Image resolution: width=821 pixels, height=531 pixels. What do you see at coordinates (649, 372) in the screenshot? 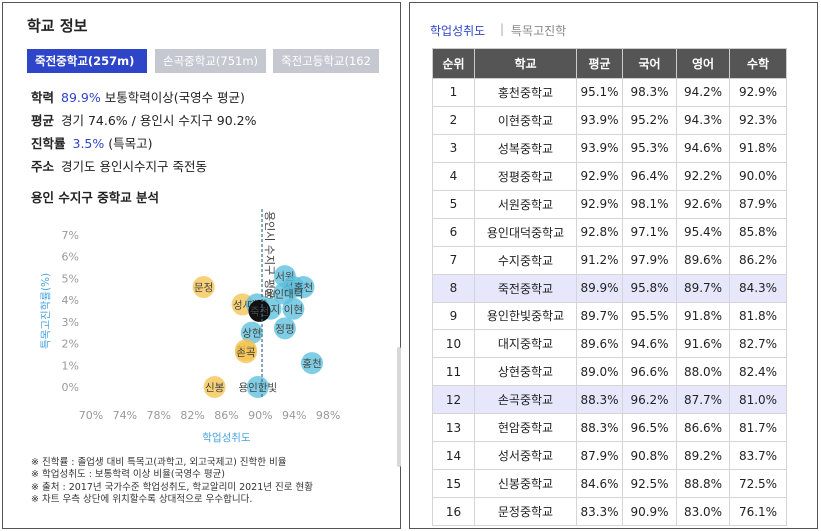
I see `cell-korean: 96.6%` at bounding box center [649, 372].